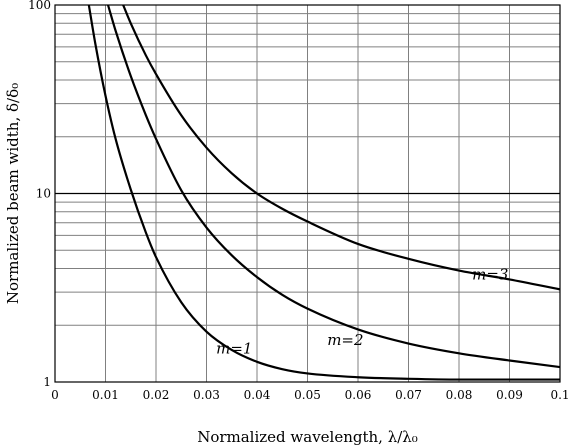  What do you see at coordinates (234, 348) in the screenshot?
I see `curve-label-m1: m=1` at bounding box center [234, 348].